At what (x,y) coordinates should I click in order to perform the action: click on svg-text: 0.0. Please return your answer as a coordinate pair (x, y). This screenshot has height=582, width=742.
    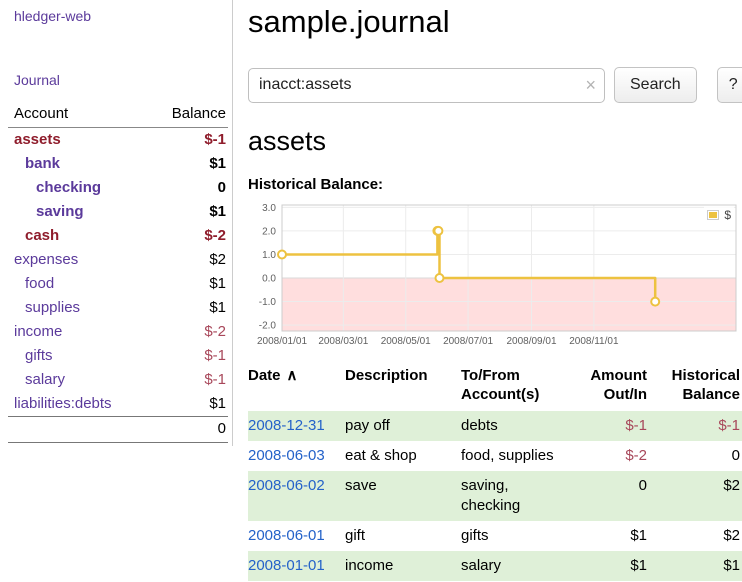
    Looking at the image, I should click on (269, 279).